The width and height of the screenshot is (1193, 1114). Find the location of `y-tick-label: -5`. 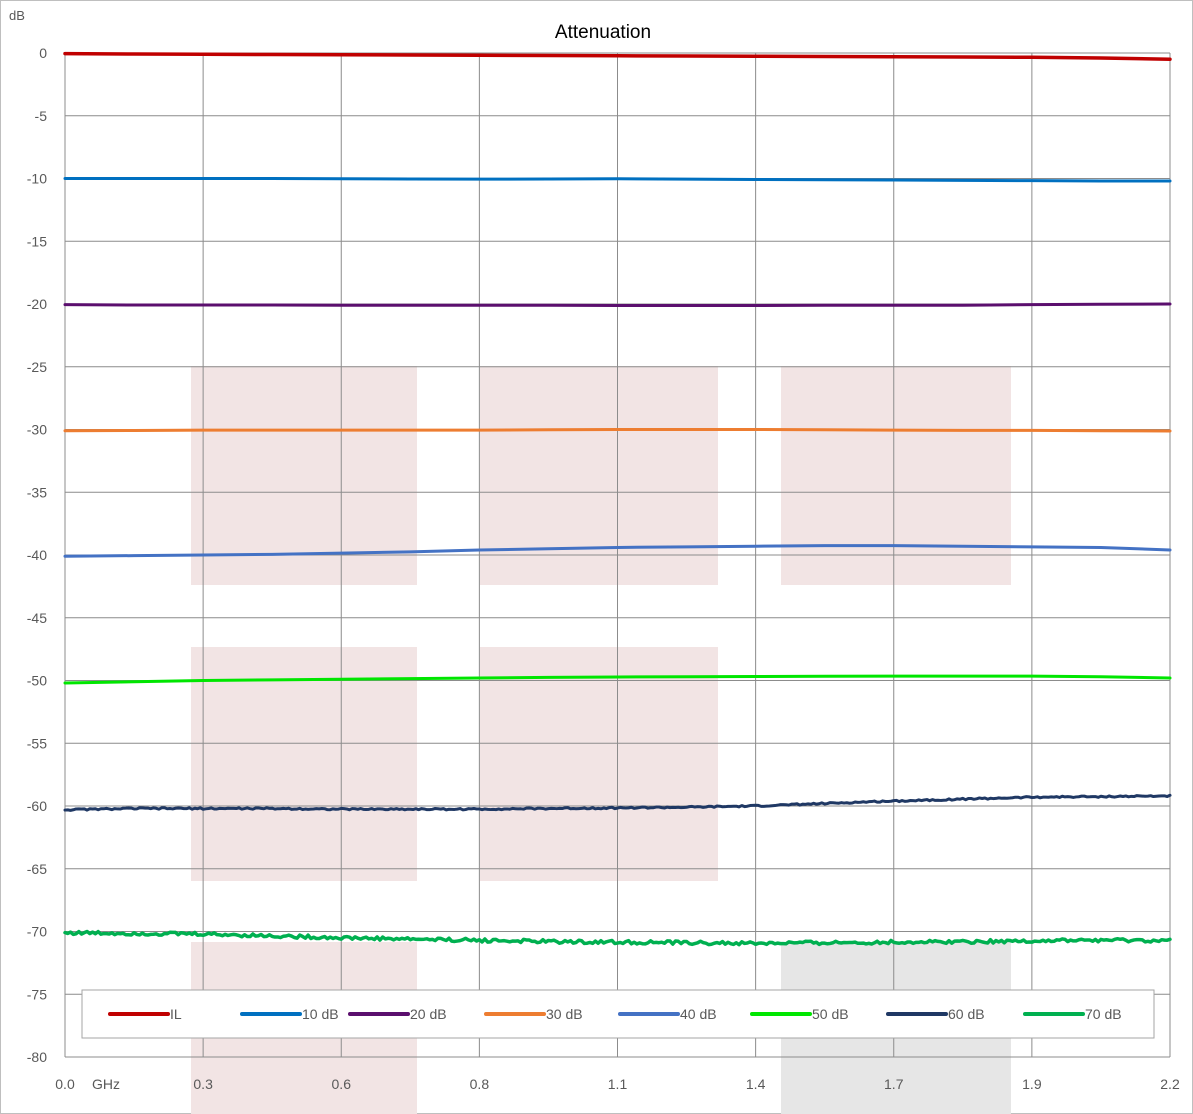

y-tick-label: -5 is located at coordinates (41, 116).